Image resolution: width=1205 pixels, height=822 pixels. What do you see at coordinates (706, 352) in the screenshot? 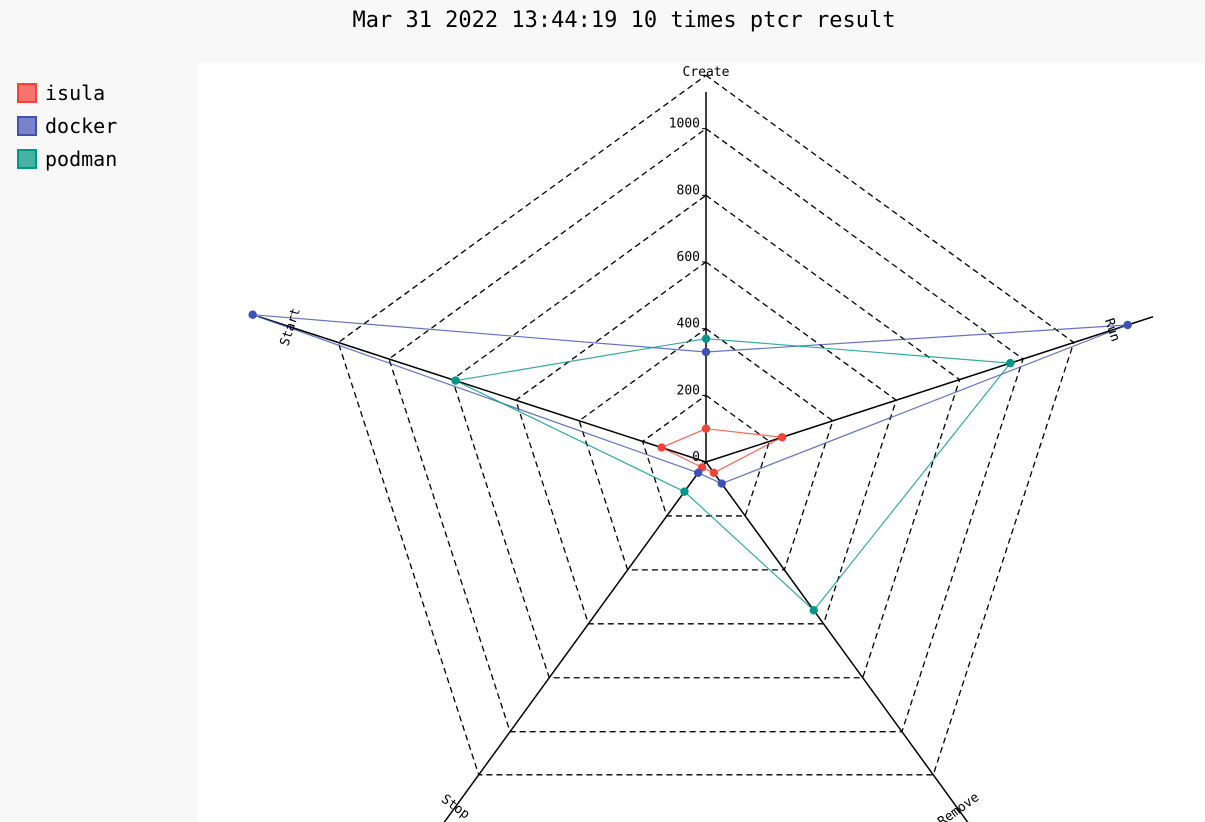
I see `data-point-docker-create` at bounding box center [706, 352].